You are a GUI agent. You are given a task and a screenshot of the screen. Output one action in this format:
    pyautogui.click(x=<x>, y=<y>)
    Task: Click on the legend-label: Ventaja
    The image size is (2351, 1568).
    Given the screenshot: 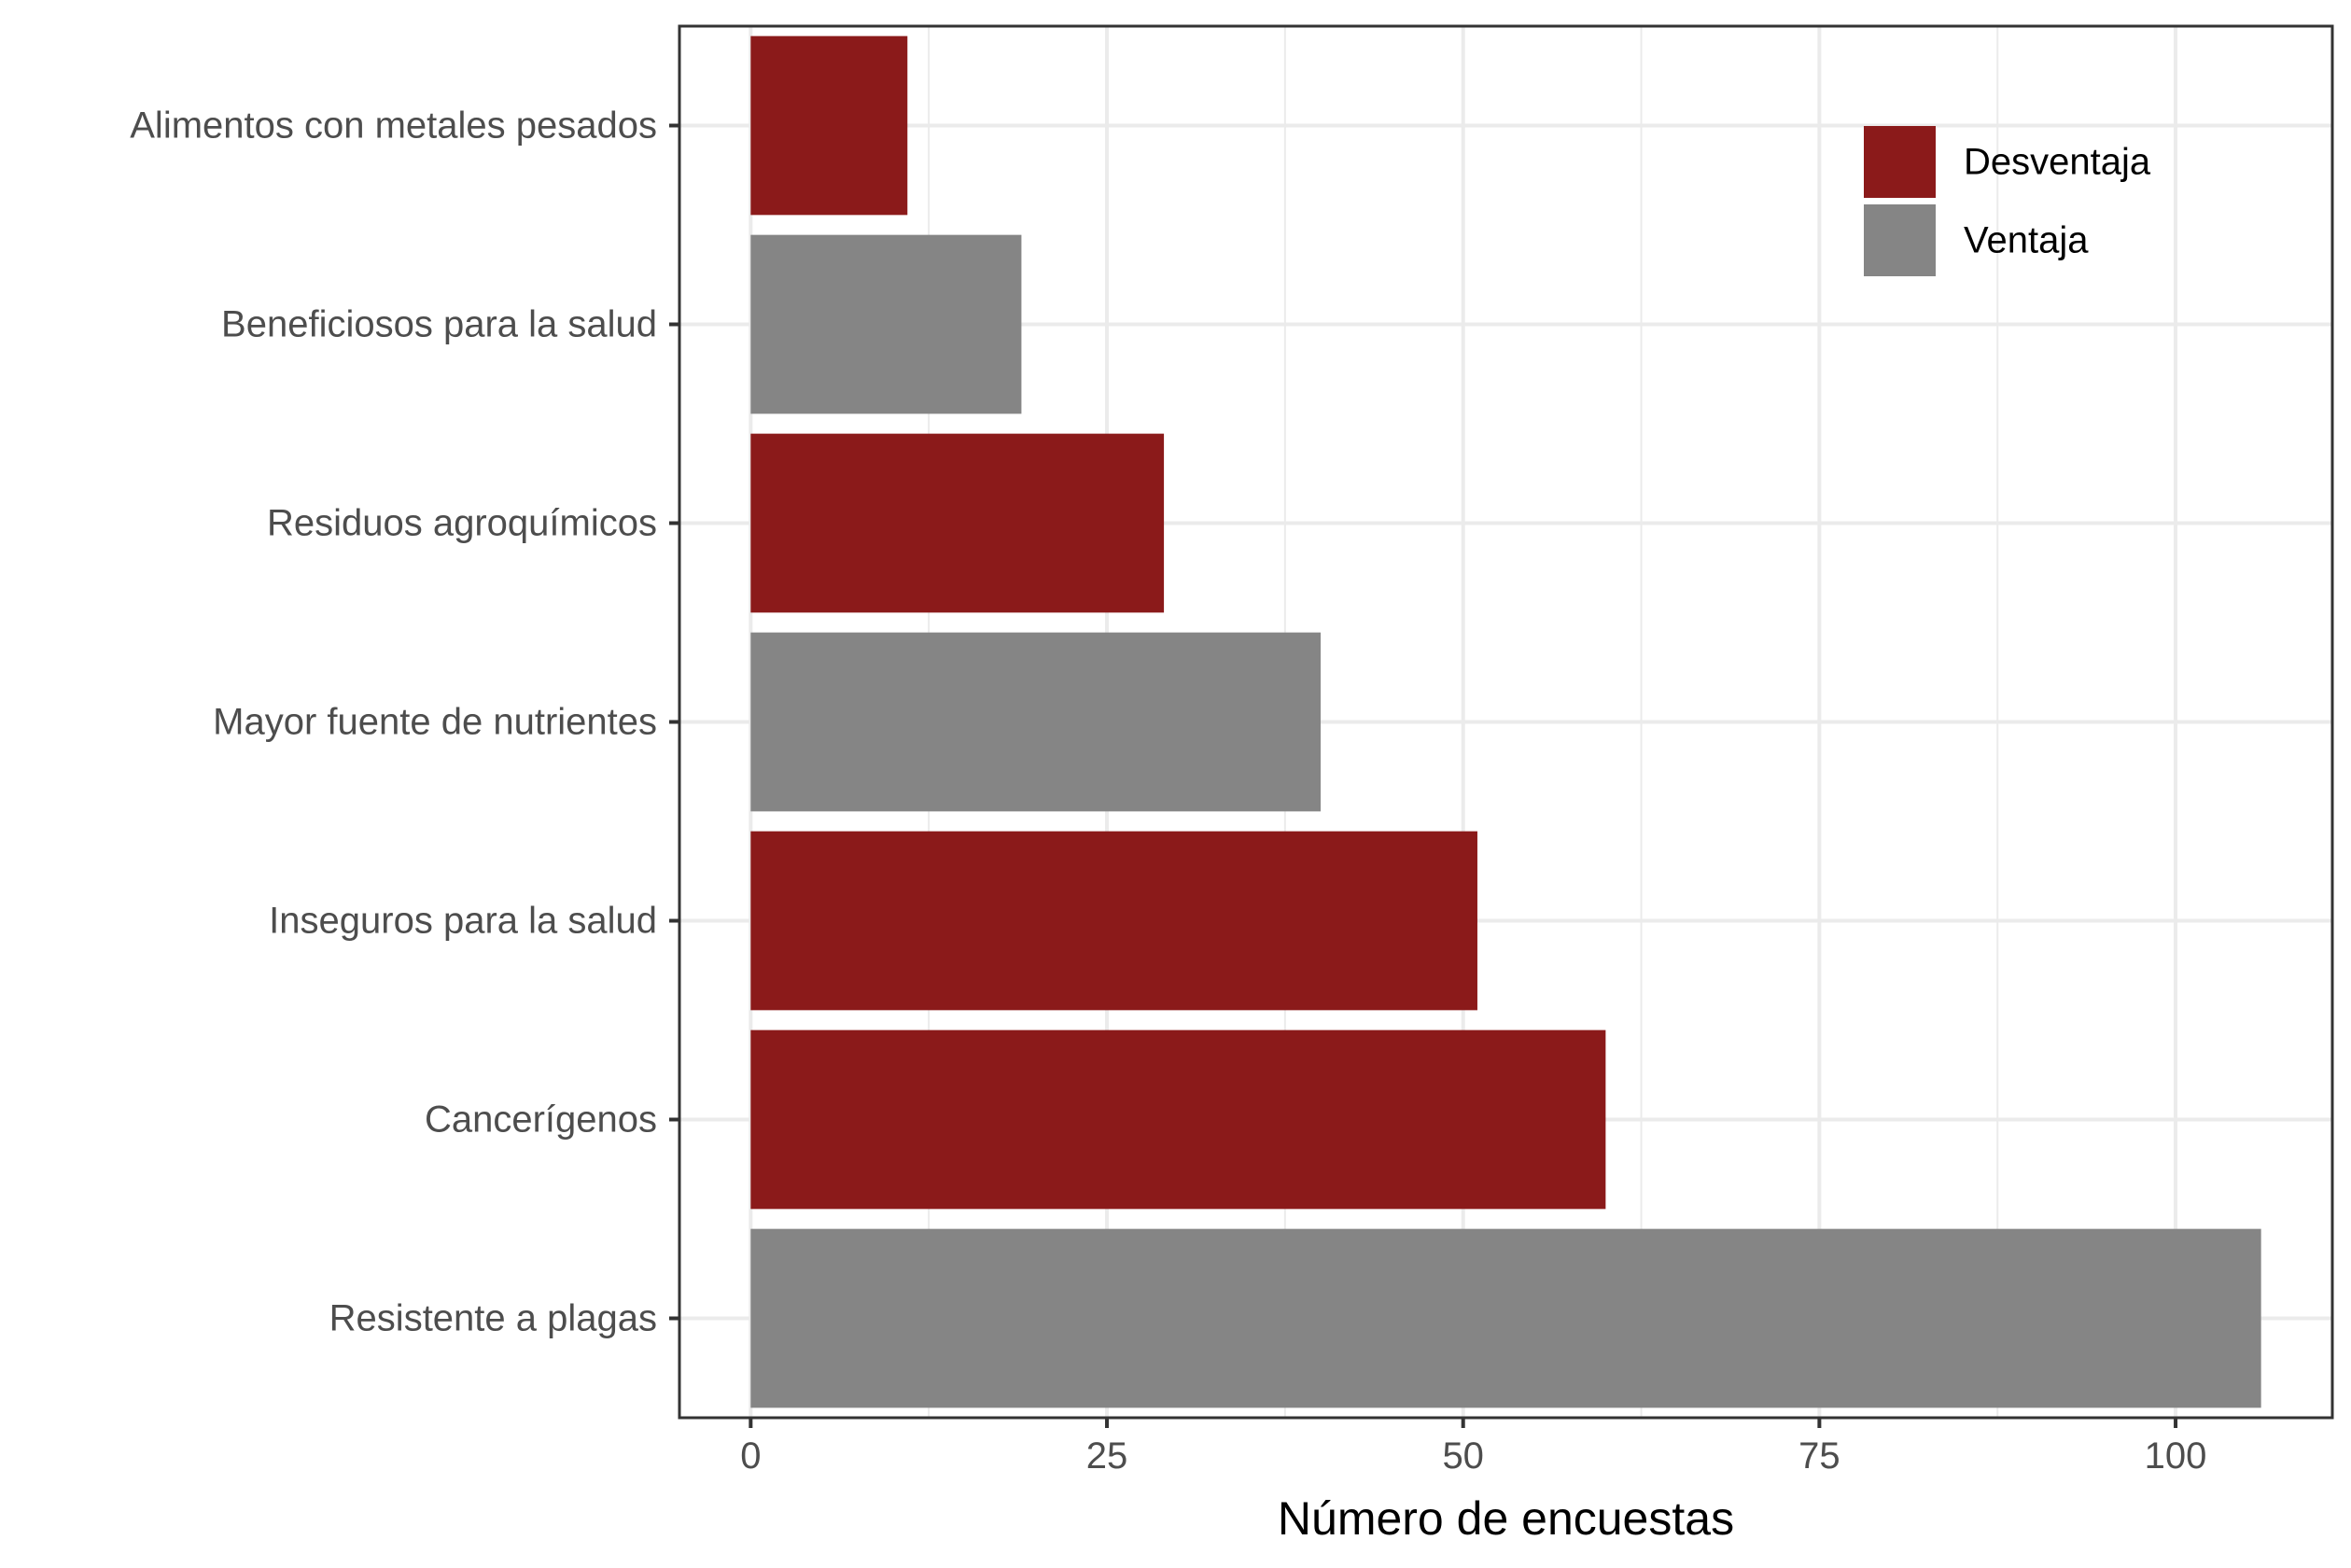 What is the action you would take?
    pyautogui.click(x=2026, y=241)
    